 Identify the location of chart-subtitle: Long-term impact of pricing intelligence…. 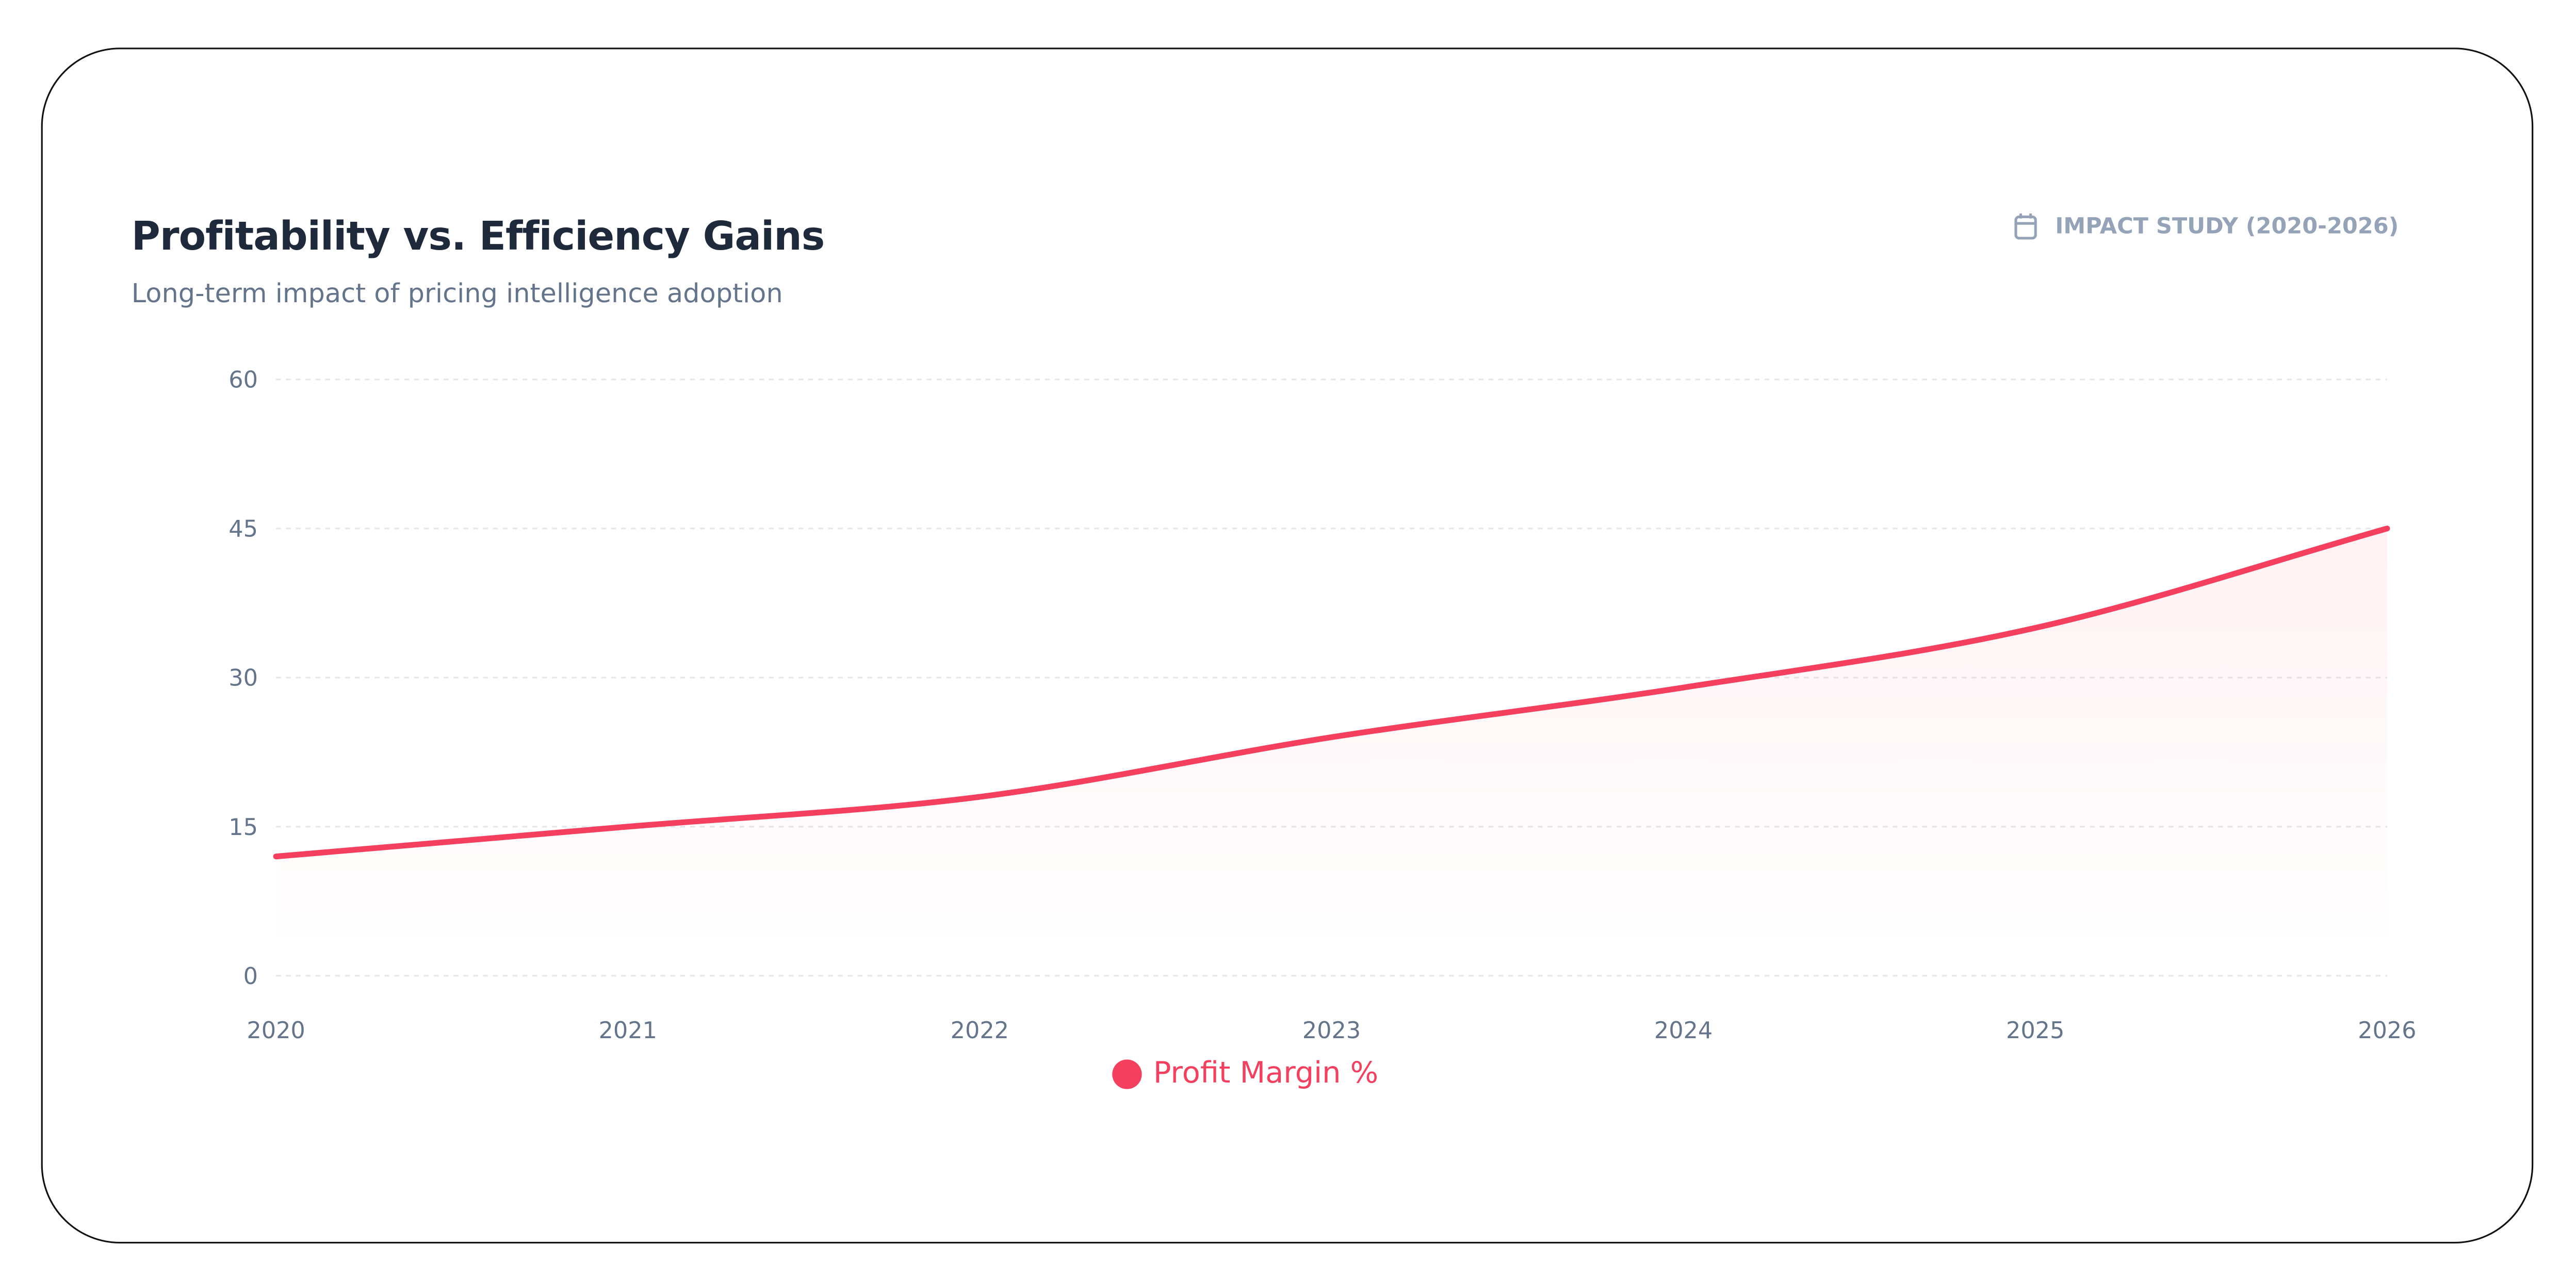
(457, 293).